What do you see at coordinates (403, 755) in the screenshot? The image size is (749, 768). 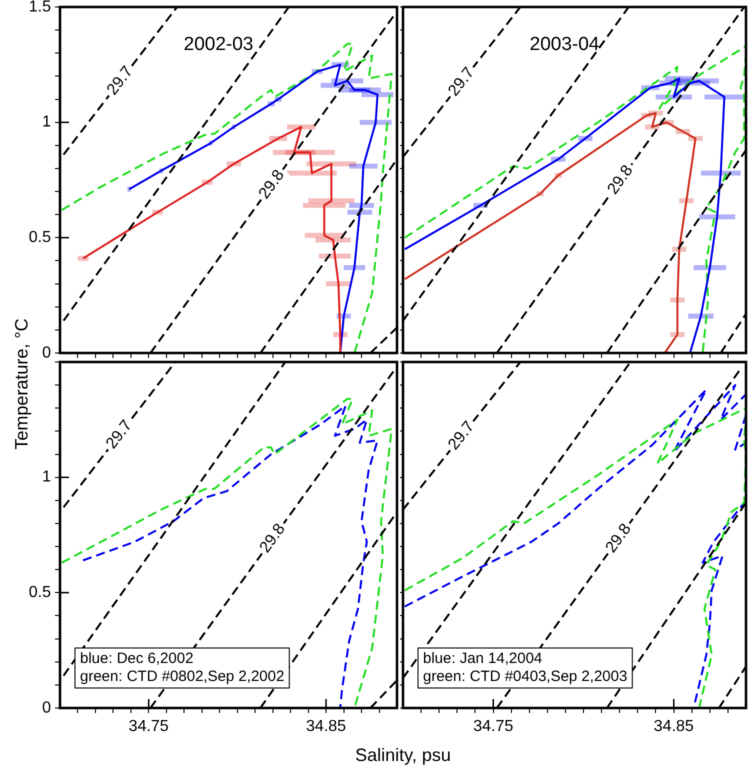 I see `x-axis-title: Salinity, psu` at bounding box center [403, 755].